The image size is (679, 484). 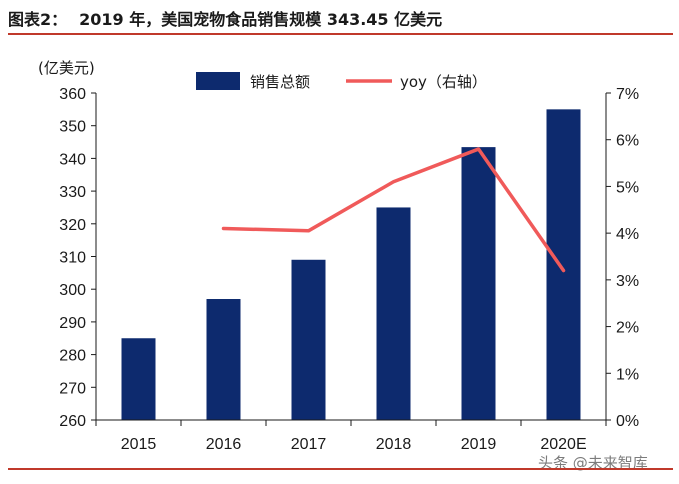 I want to click on y-axis-right: 0% 1% 2% 3% 4% 5% 6% 7%, so click(x=622, y=258).